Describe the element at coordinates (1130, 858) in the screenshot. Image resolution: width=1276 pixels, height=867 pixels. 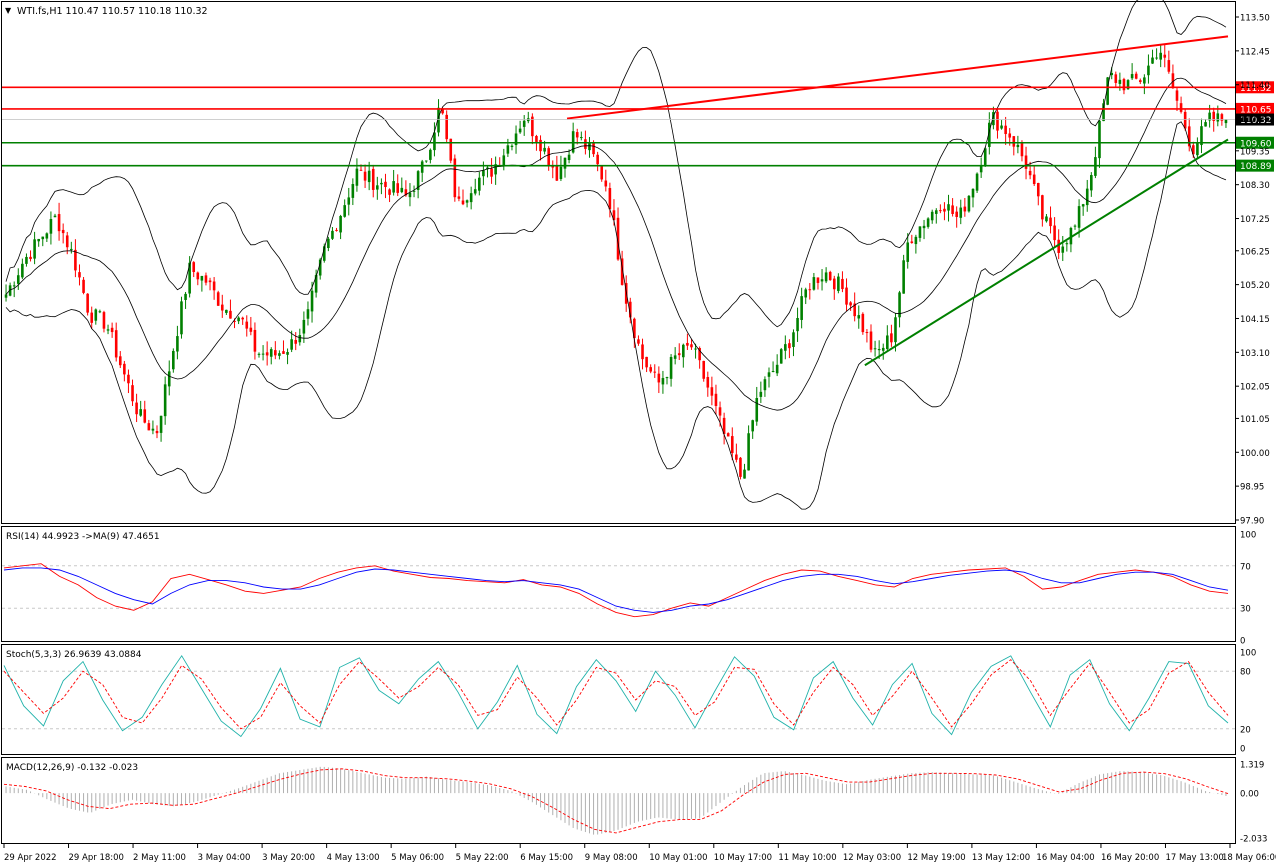
I see `time-tick-label: 16 May 20:00` at that location.